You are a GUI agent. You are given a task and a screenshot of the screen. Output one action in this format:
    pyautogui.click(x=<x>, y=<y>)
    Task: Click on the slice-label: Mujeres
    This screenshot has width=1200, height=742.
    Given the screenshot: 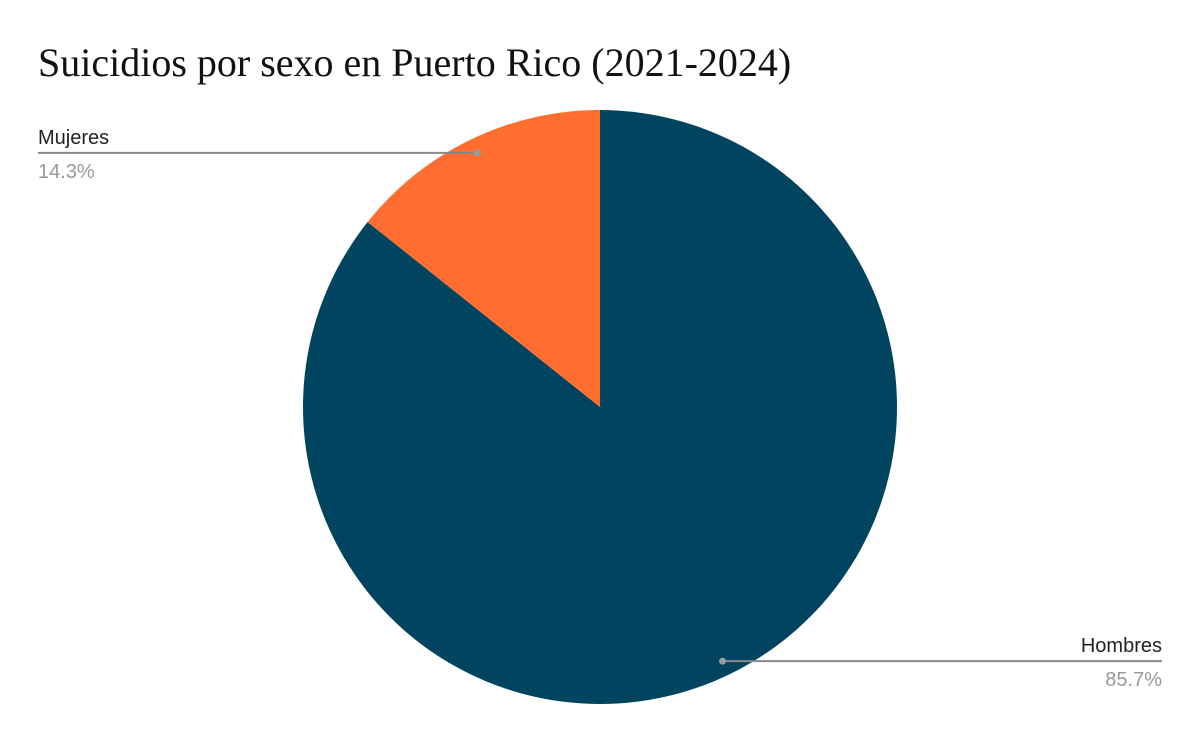 What is the action you would take?
    pyautogui.click(x=73, y=138)
    